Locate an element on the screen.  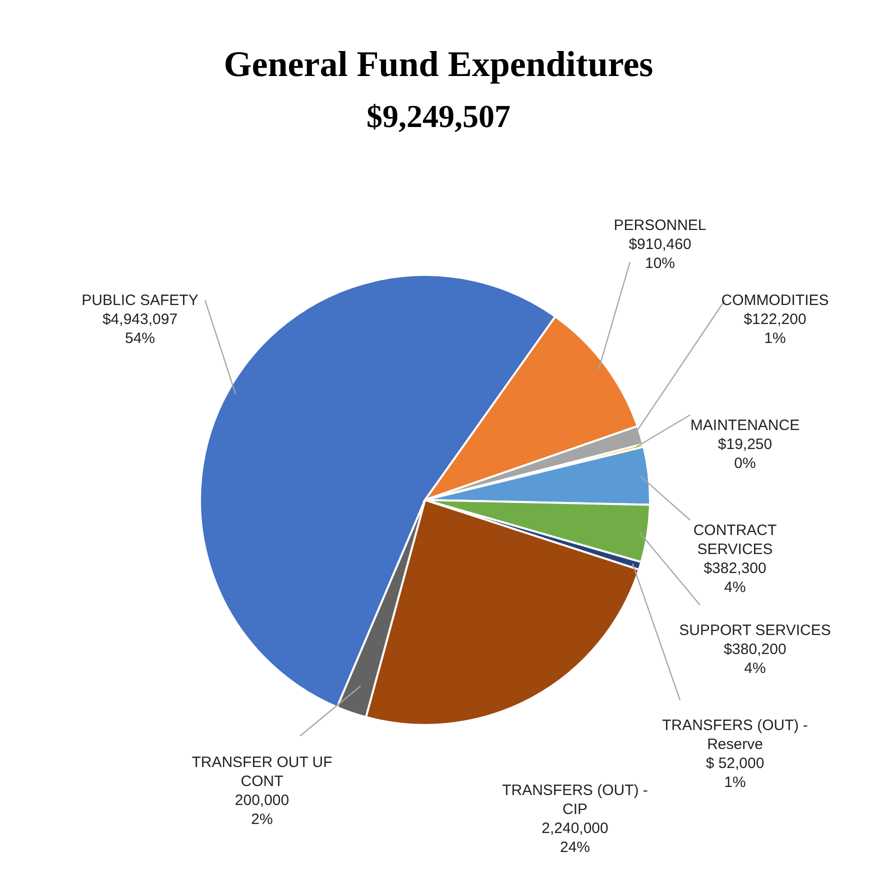
chart-subtitle: $9,249,507 is located at coordinates (438, 116).